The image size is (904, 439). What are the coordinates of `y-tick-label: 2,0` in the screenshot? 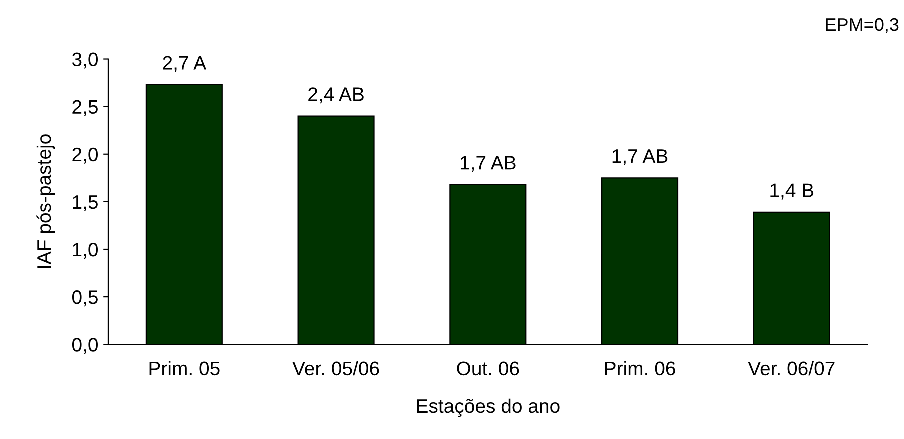 It's located at (85, 156).